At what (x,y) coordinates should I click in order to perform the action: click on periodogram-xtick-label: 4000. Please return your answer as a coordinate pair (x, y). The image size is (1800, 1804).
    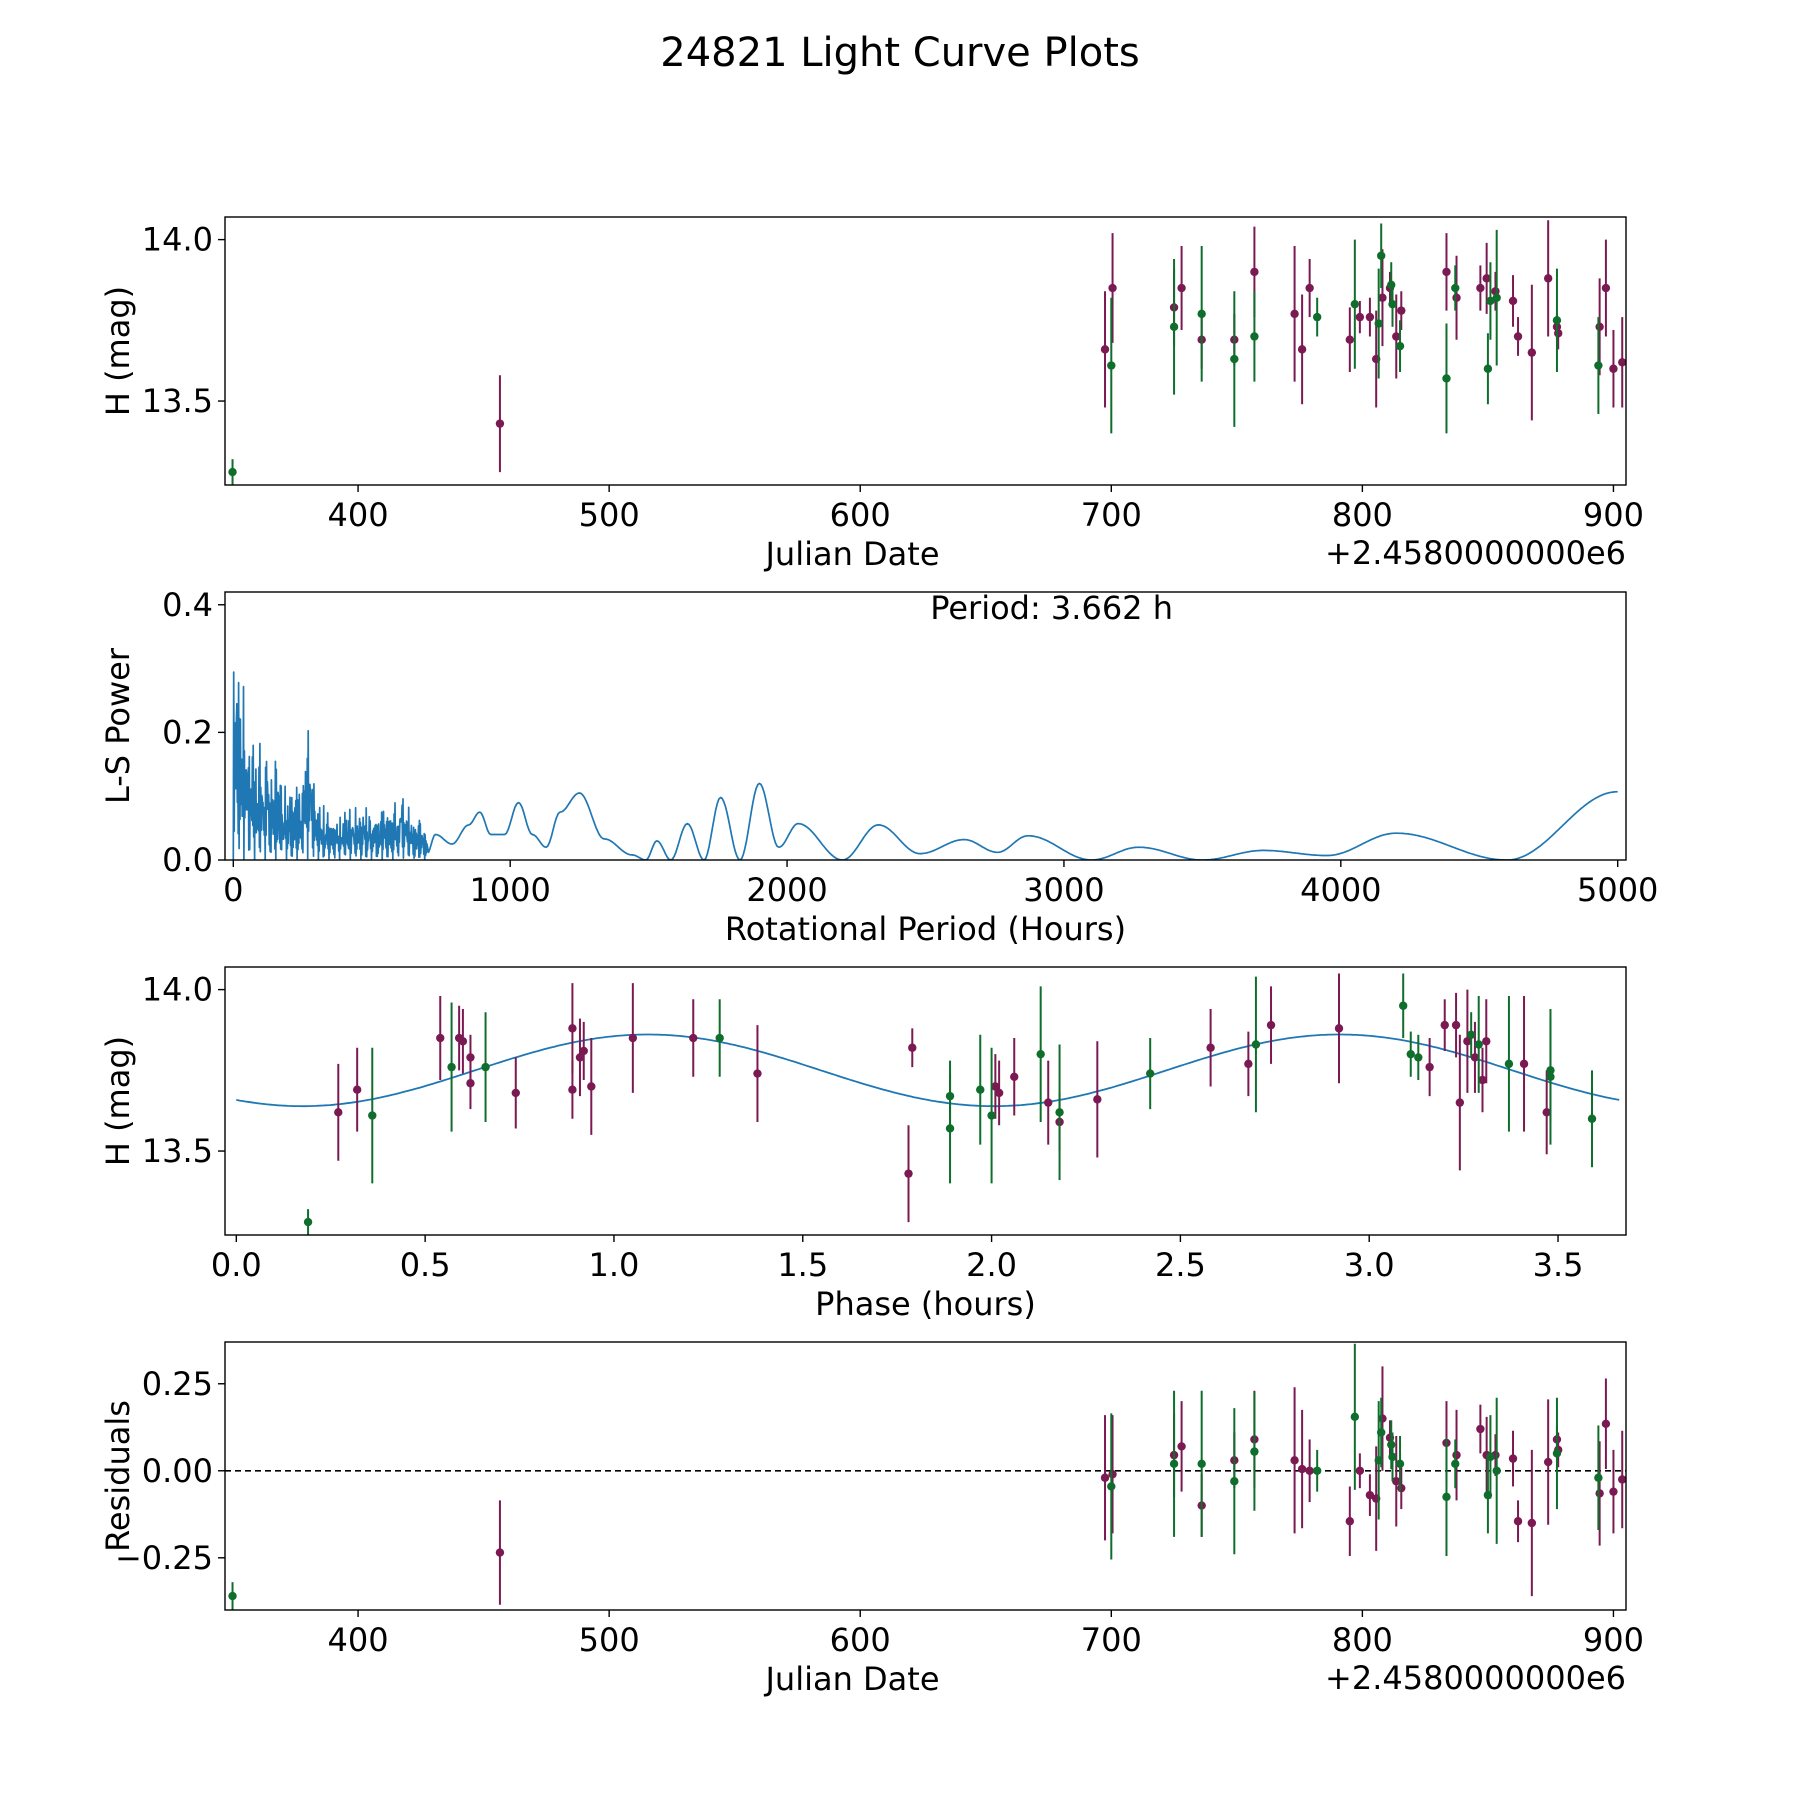
    Looking at the image, I should click on (1340, 890).